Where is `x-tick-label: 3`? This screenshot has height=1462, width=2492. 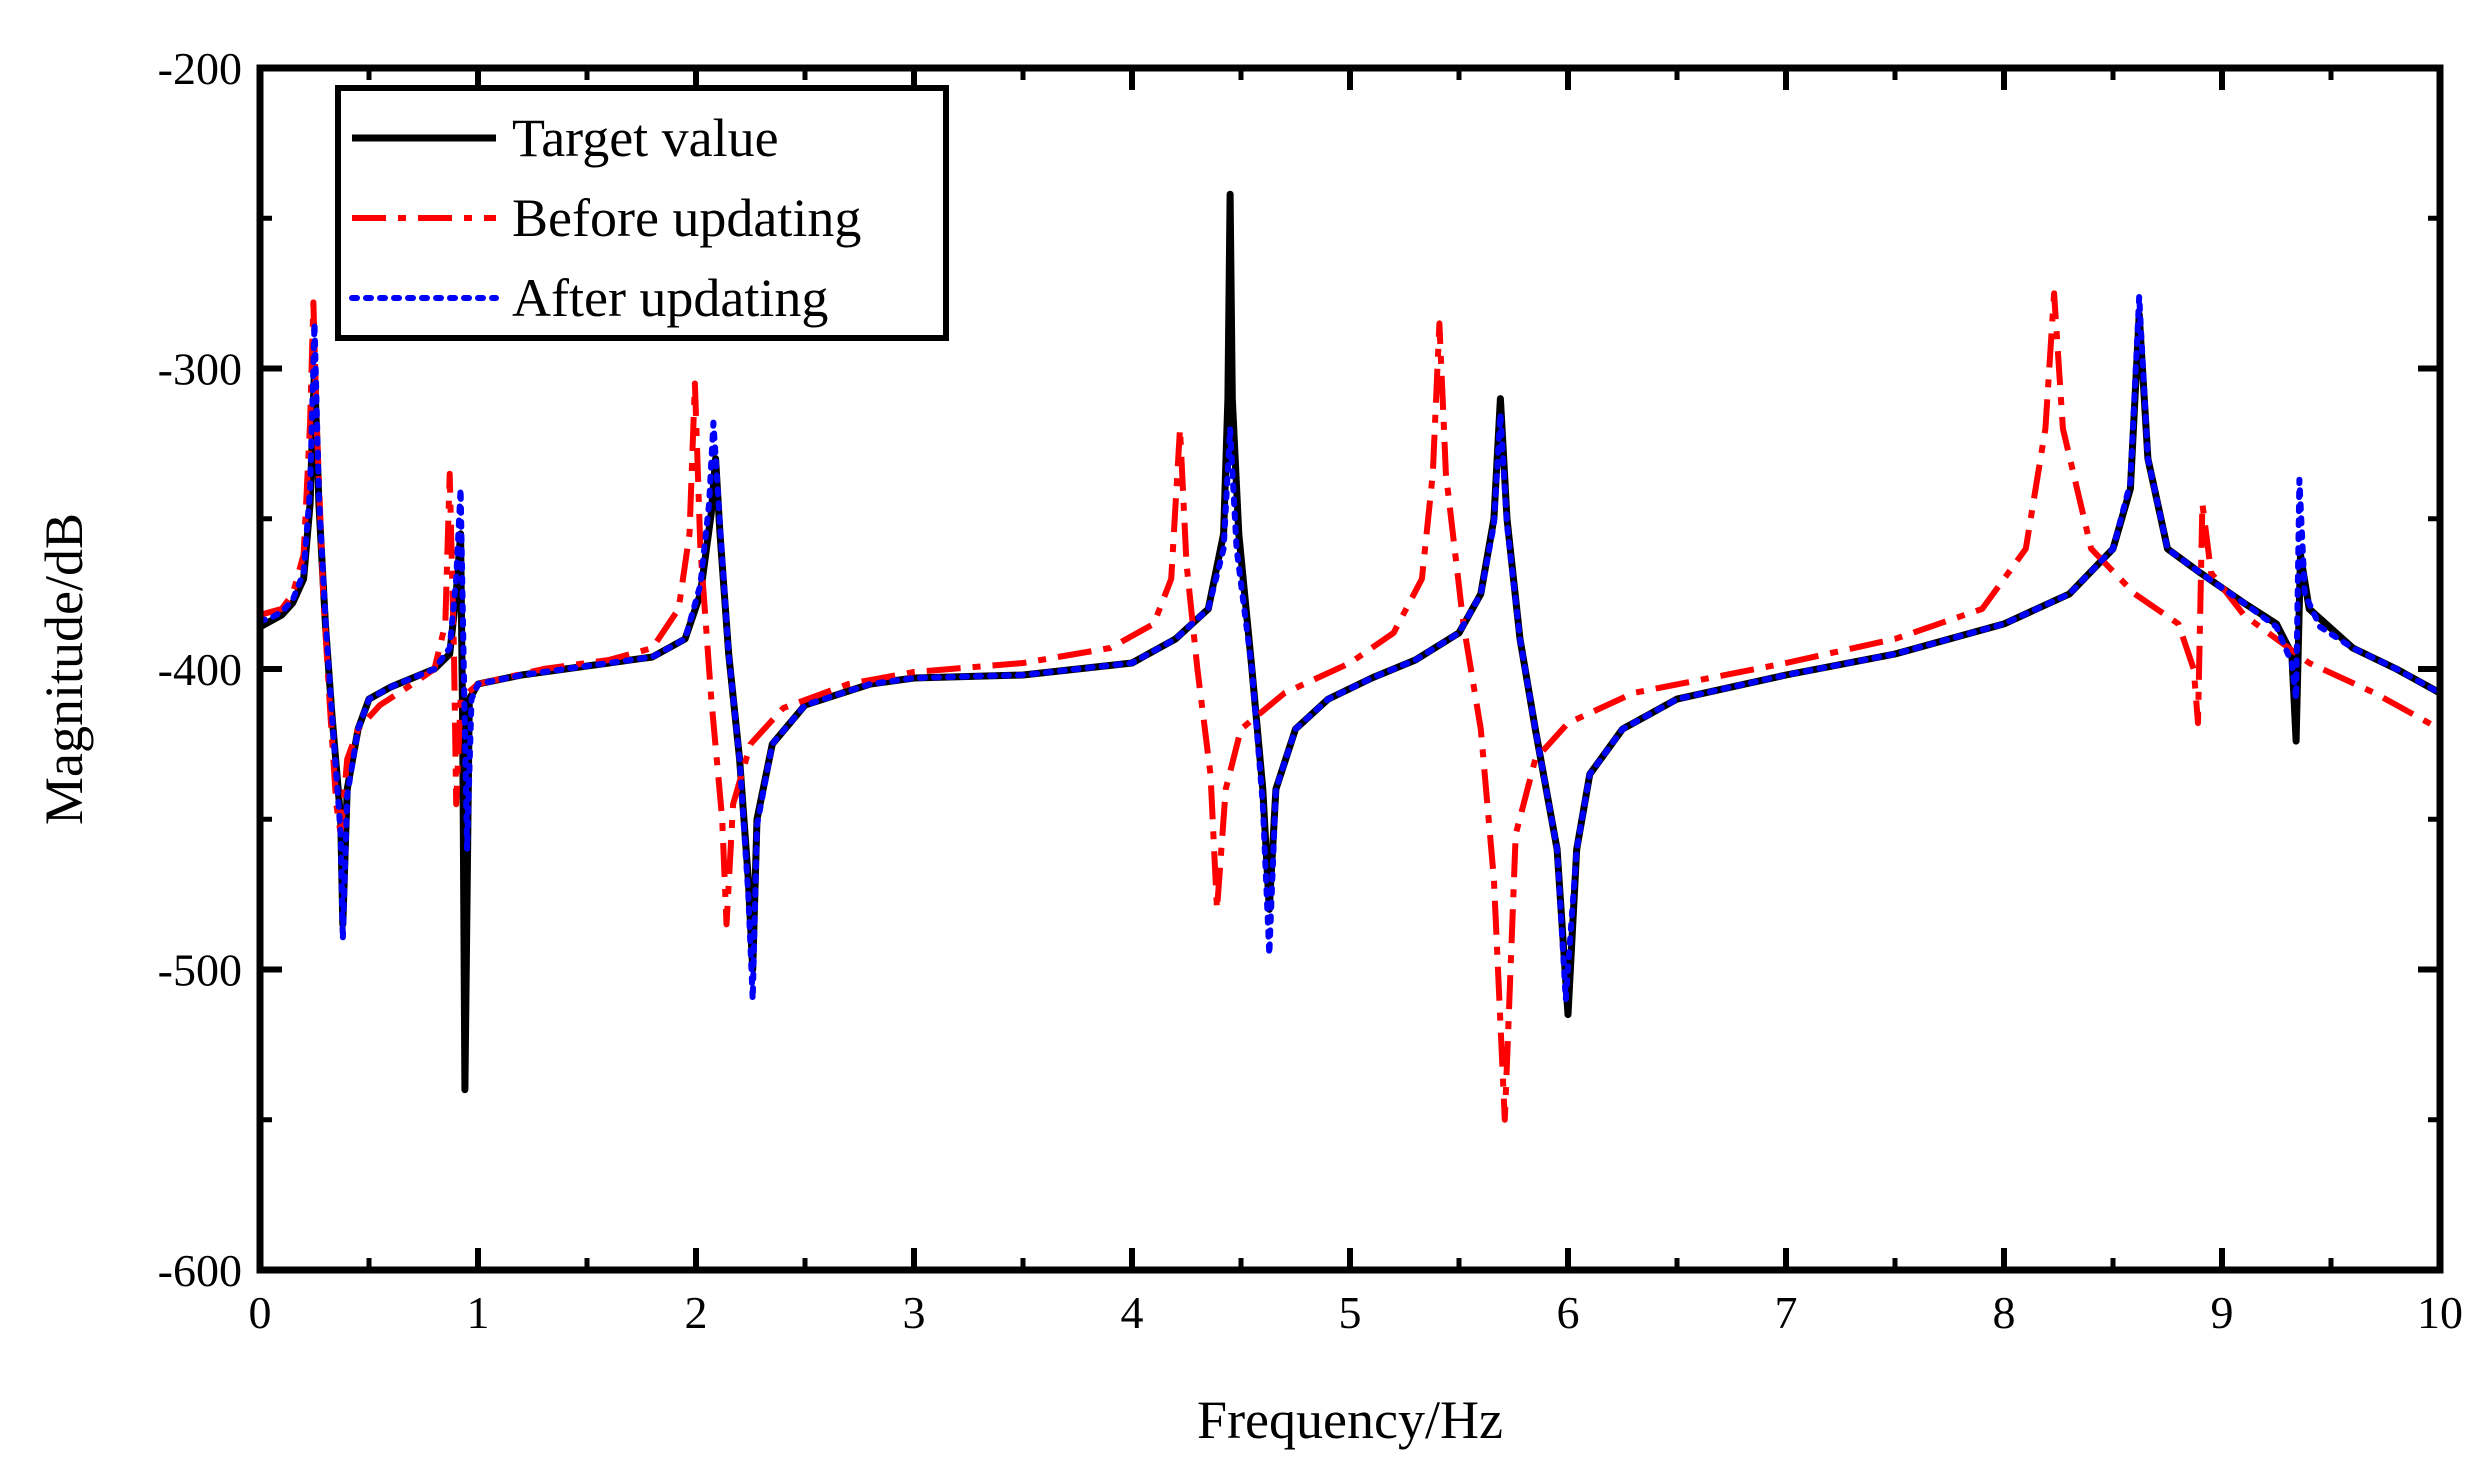
x-tick-label: 3 is located at coordinates (914, 1312).